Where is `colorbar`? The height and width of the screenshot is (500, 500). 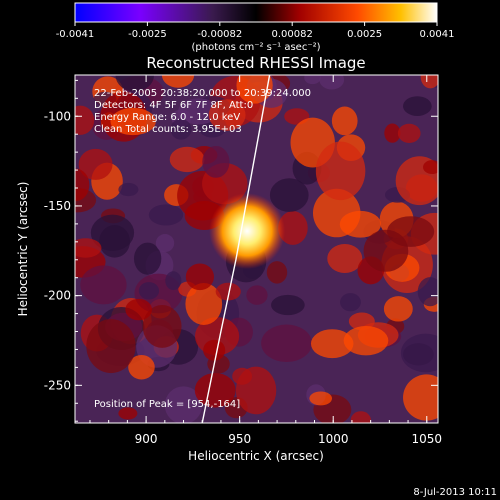
colorbar is located at coordinates (256, 12).